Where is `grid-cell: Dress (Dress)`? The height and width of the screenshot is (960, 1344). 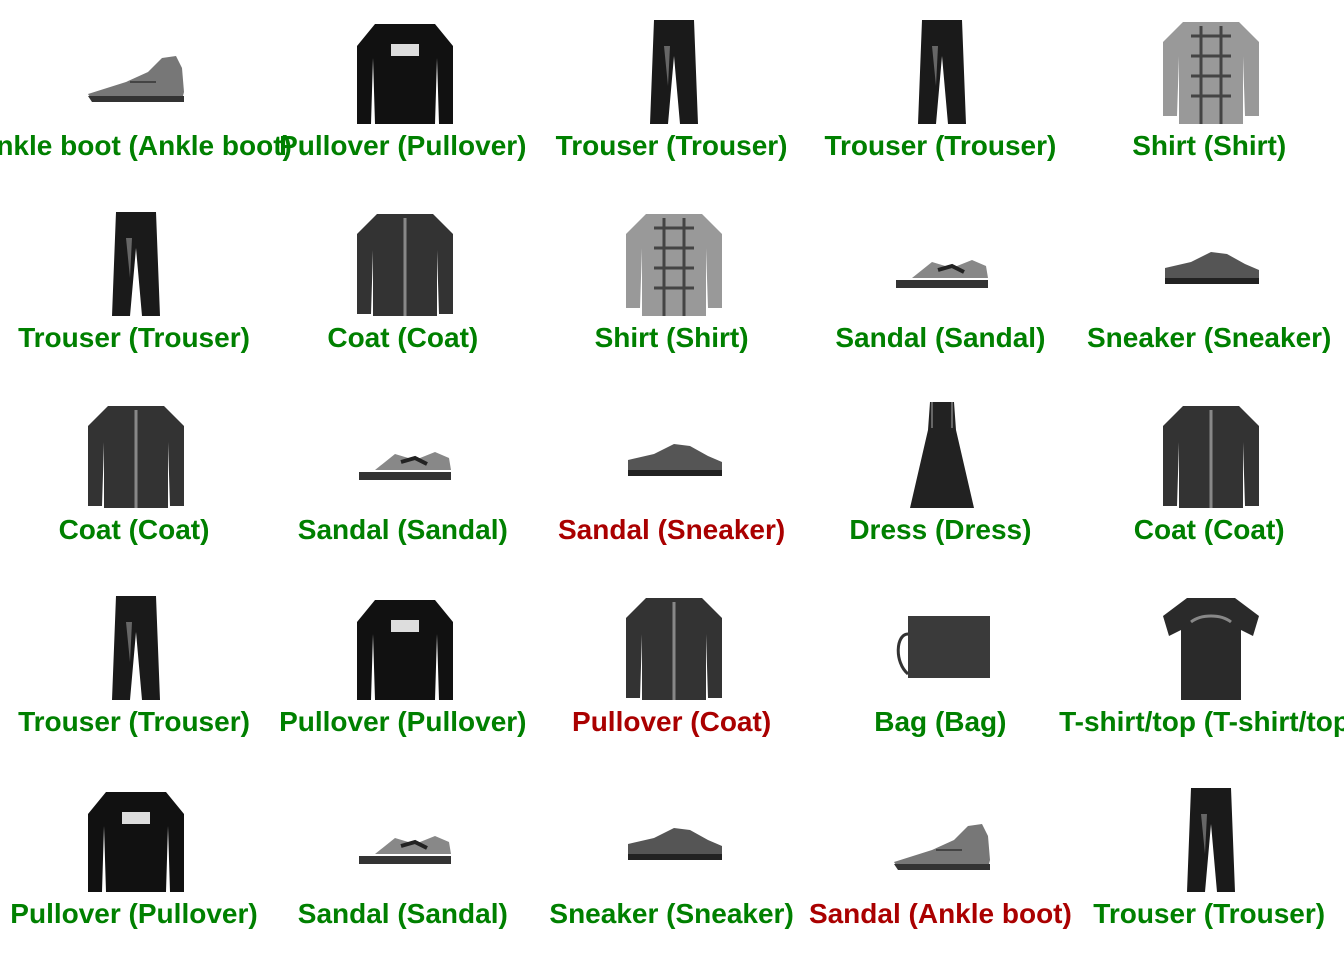
grid-cell: Dress (Dress) is located at coordinates (940, 480).